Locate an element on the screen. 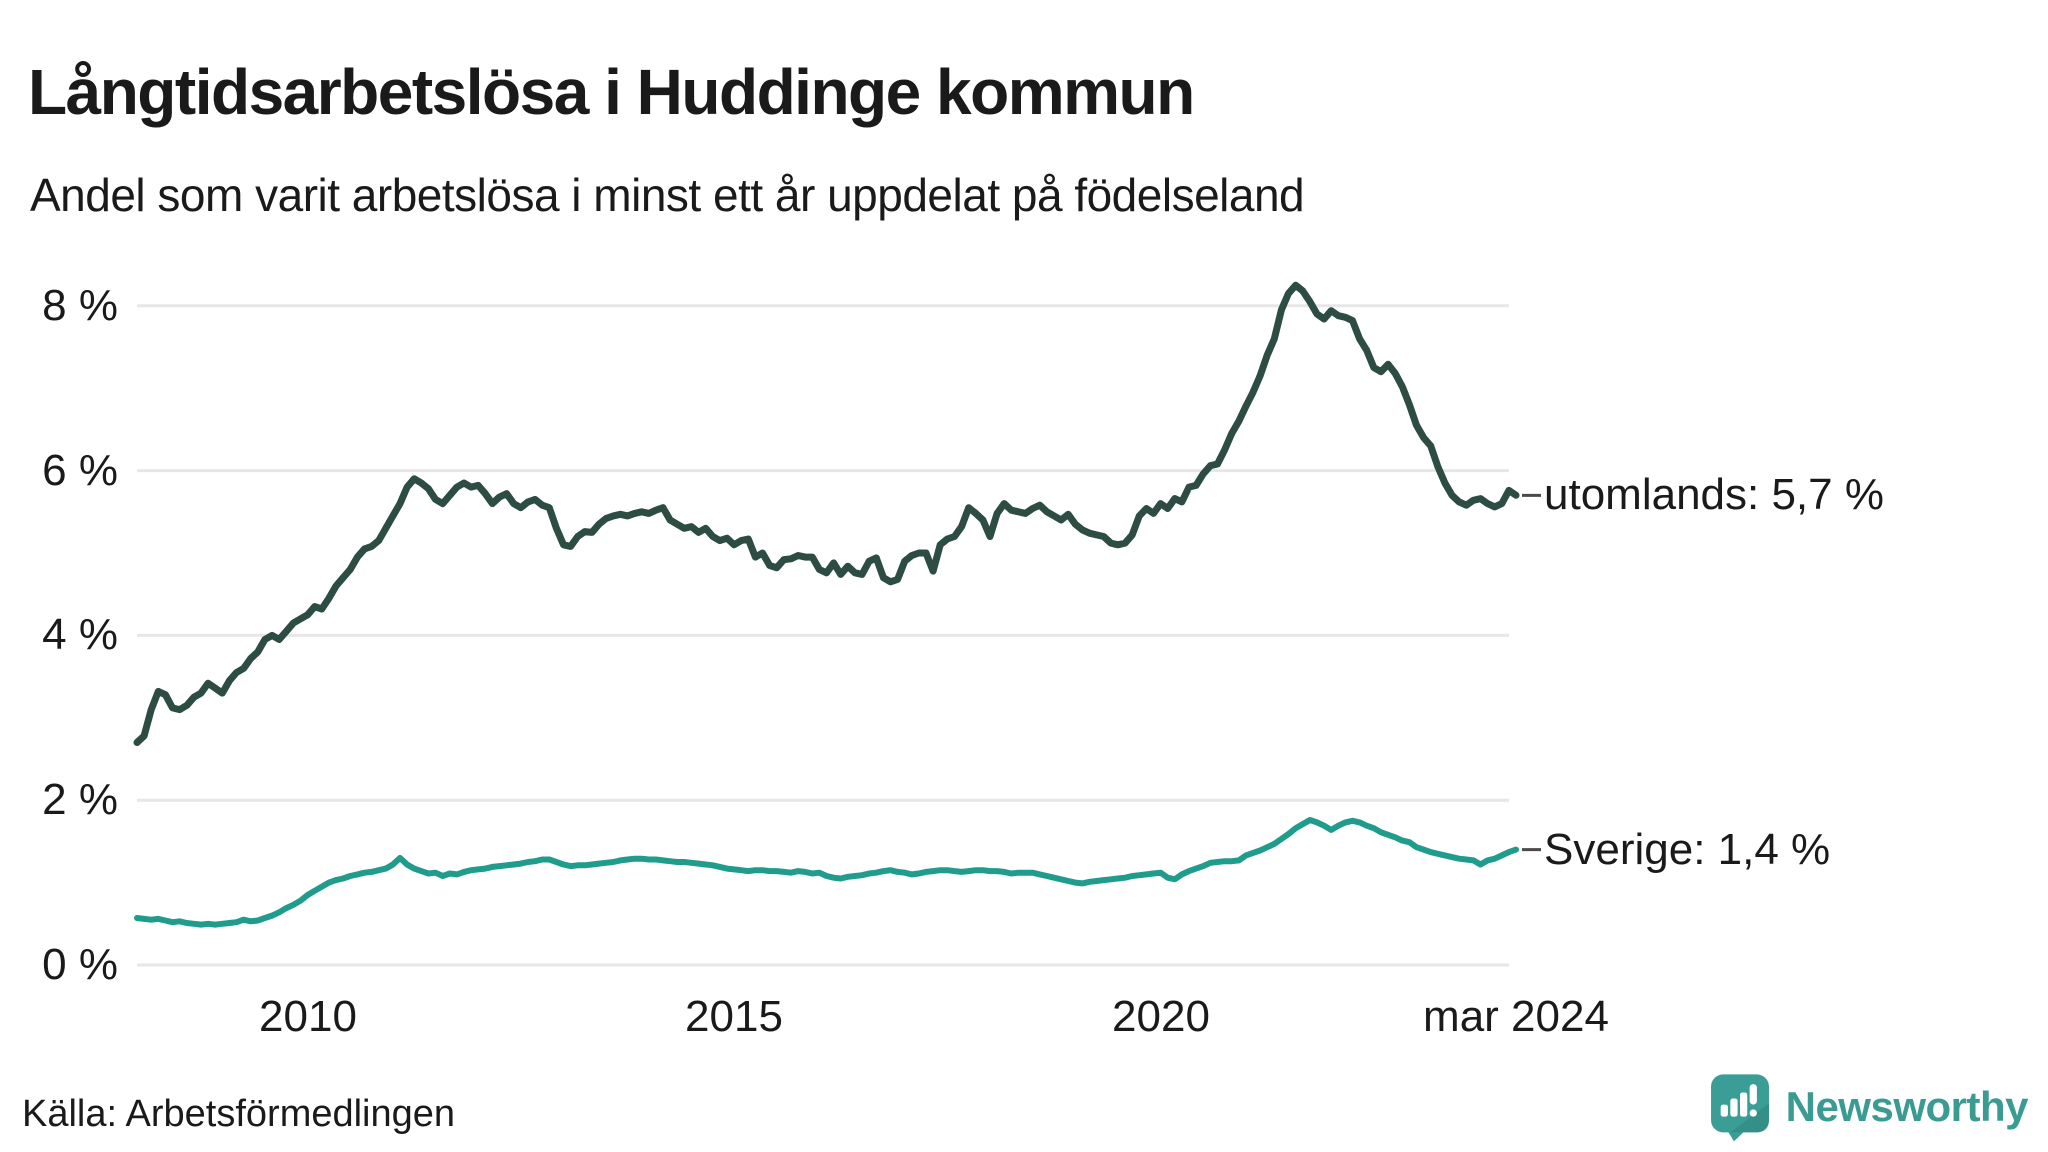  y-tick-label-4: 4 % is located at coordinates (80, 634).